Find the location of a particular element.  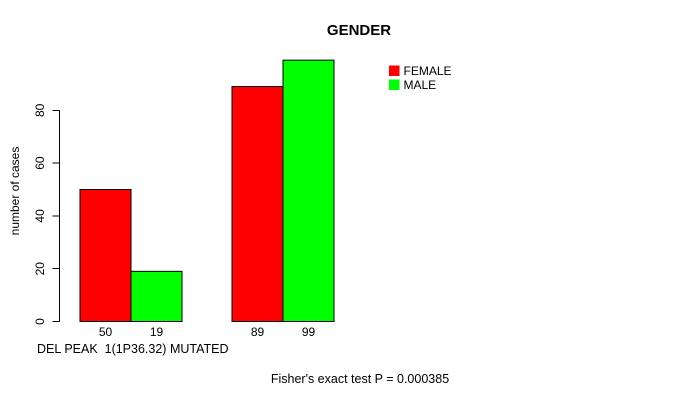

bar-value-label: 99 is located at coordinates (309, 332).